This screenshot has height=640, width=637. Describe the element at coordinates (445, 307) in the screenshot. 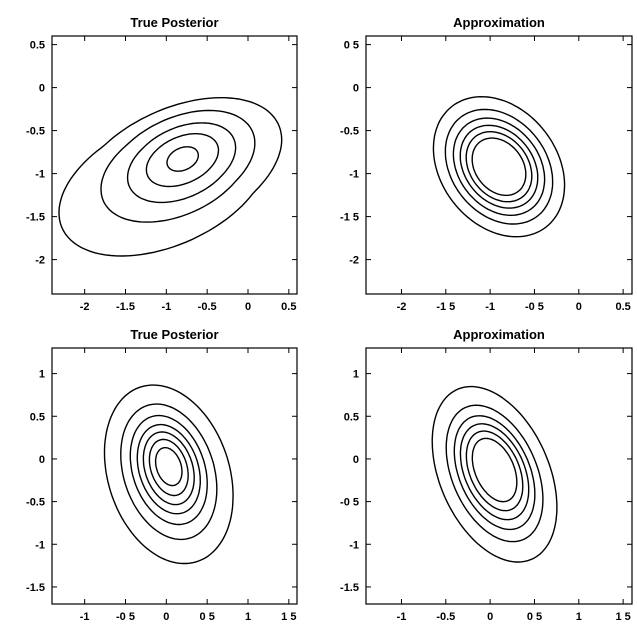

I see `x-tick-label: -1 5` at that location.